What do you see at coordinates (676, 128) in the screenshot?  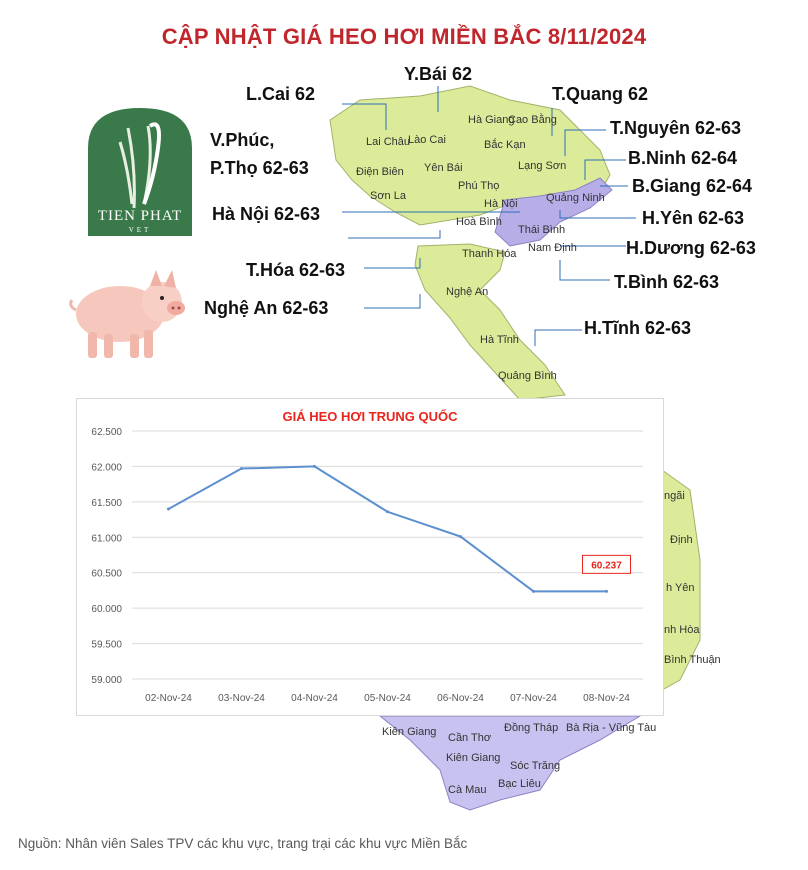 I see `price-label-thai-nguyen: T.Nguyên 62-63` at bounding box center [676, 128].